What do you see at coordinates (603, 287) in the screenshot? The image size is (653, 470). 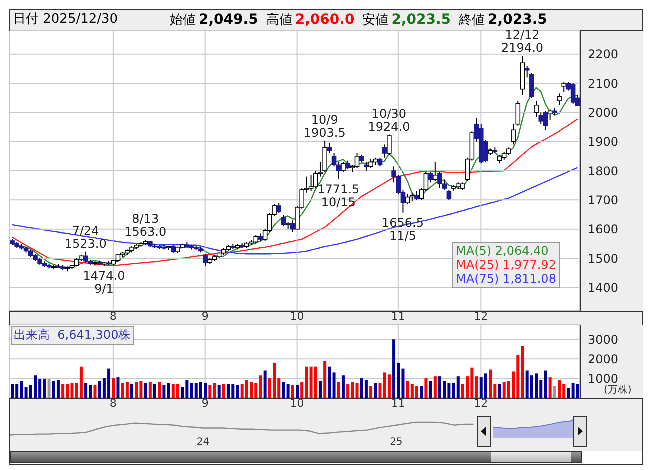 I see `y-tick-label: 1400` at bounding box center [603, 287].